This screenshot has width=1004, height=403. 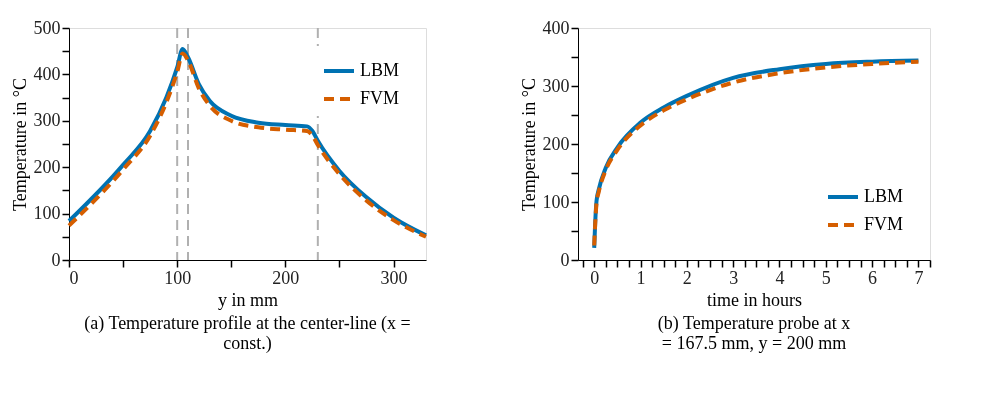 What do you see at coordinates (178, 277) in the screenshot?
I see `x-tick-label: 100` at bounding box center [178, 277].